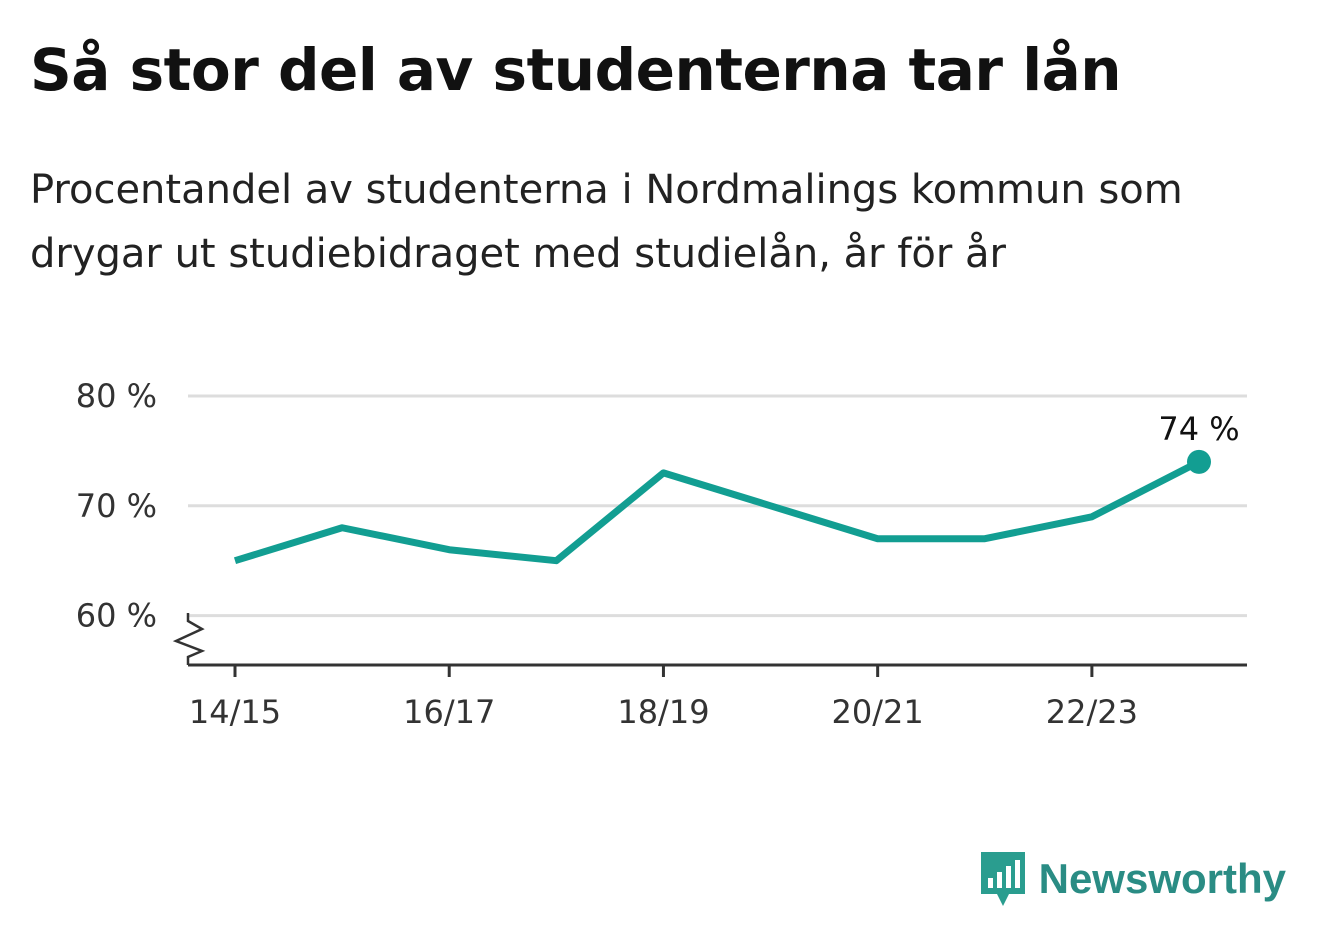 The image size is (1322, 939). I want to click on chart-title: Så stor del av studenterna tar lån, so click(576, 70).